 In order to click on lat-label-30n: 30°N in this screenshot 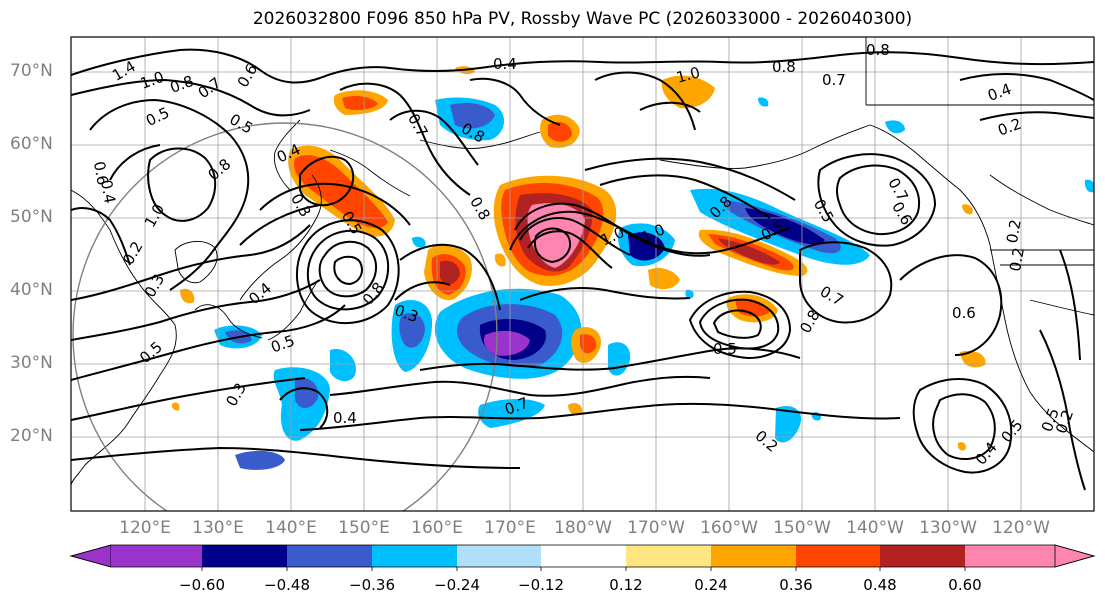, I will do `click(31, 363)`.